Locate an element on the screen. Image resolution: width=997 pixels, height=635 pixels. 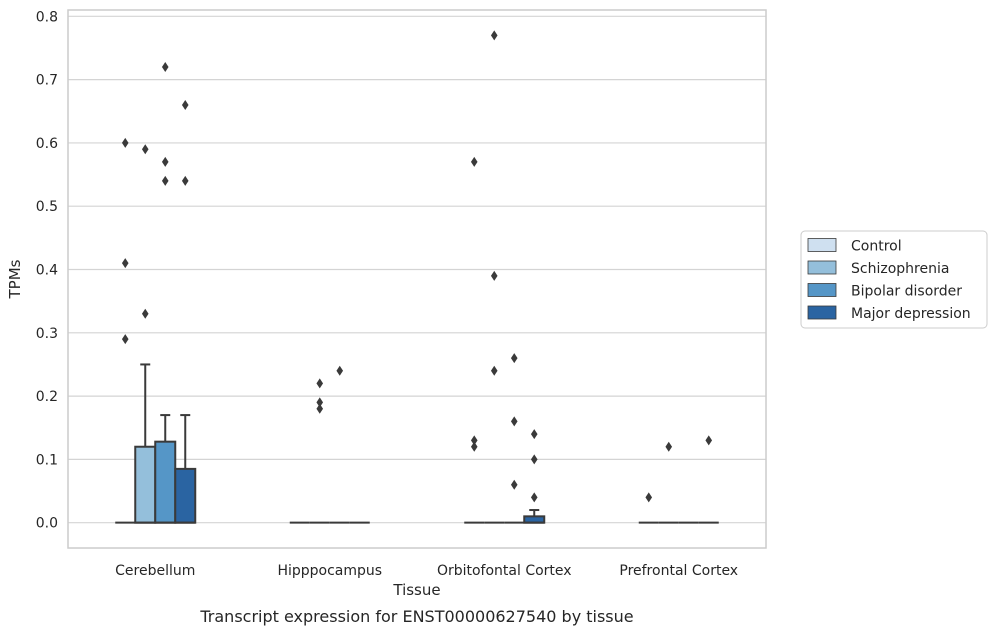
x-tick-label: Prefrontal Cortex is located at coordinates (678, 571).